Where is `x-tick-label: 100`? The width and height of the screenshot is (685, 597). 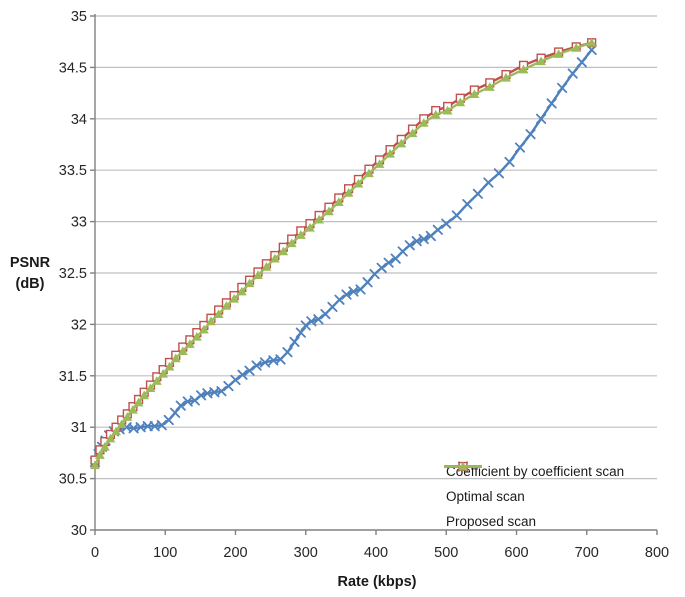
x-tick-label: 100 is located at coordinates (165, 553).